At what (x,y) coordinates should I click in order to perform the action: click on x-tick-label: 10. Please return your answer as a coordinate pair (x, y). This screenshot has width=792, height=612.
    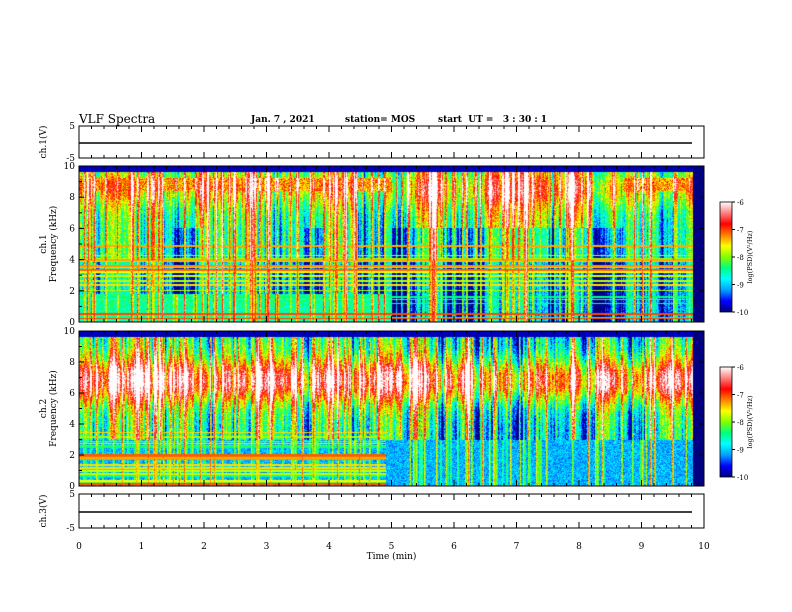
    Looking at the image, I should click on (704, 547).